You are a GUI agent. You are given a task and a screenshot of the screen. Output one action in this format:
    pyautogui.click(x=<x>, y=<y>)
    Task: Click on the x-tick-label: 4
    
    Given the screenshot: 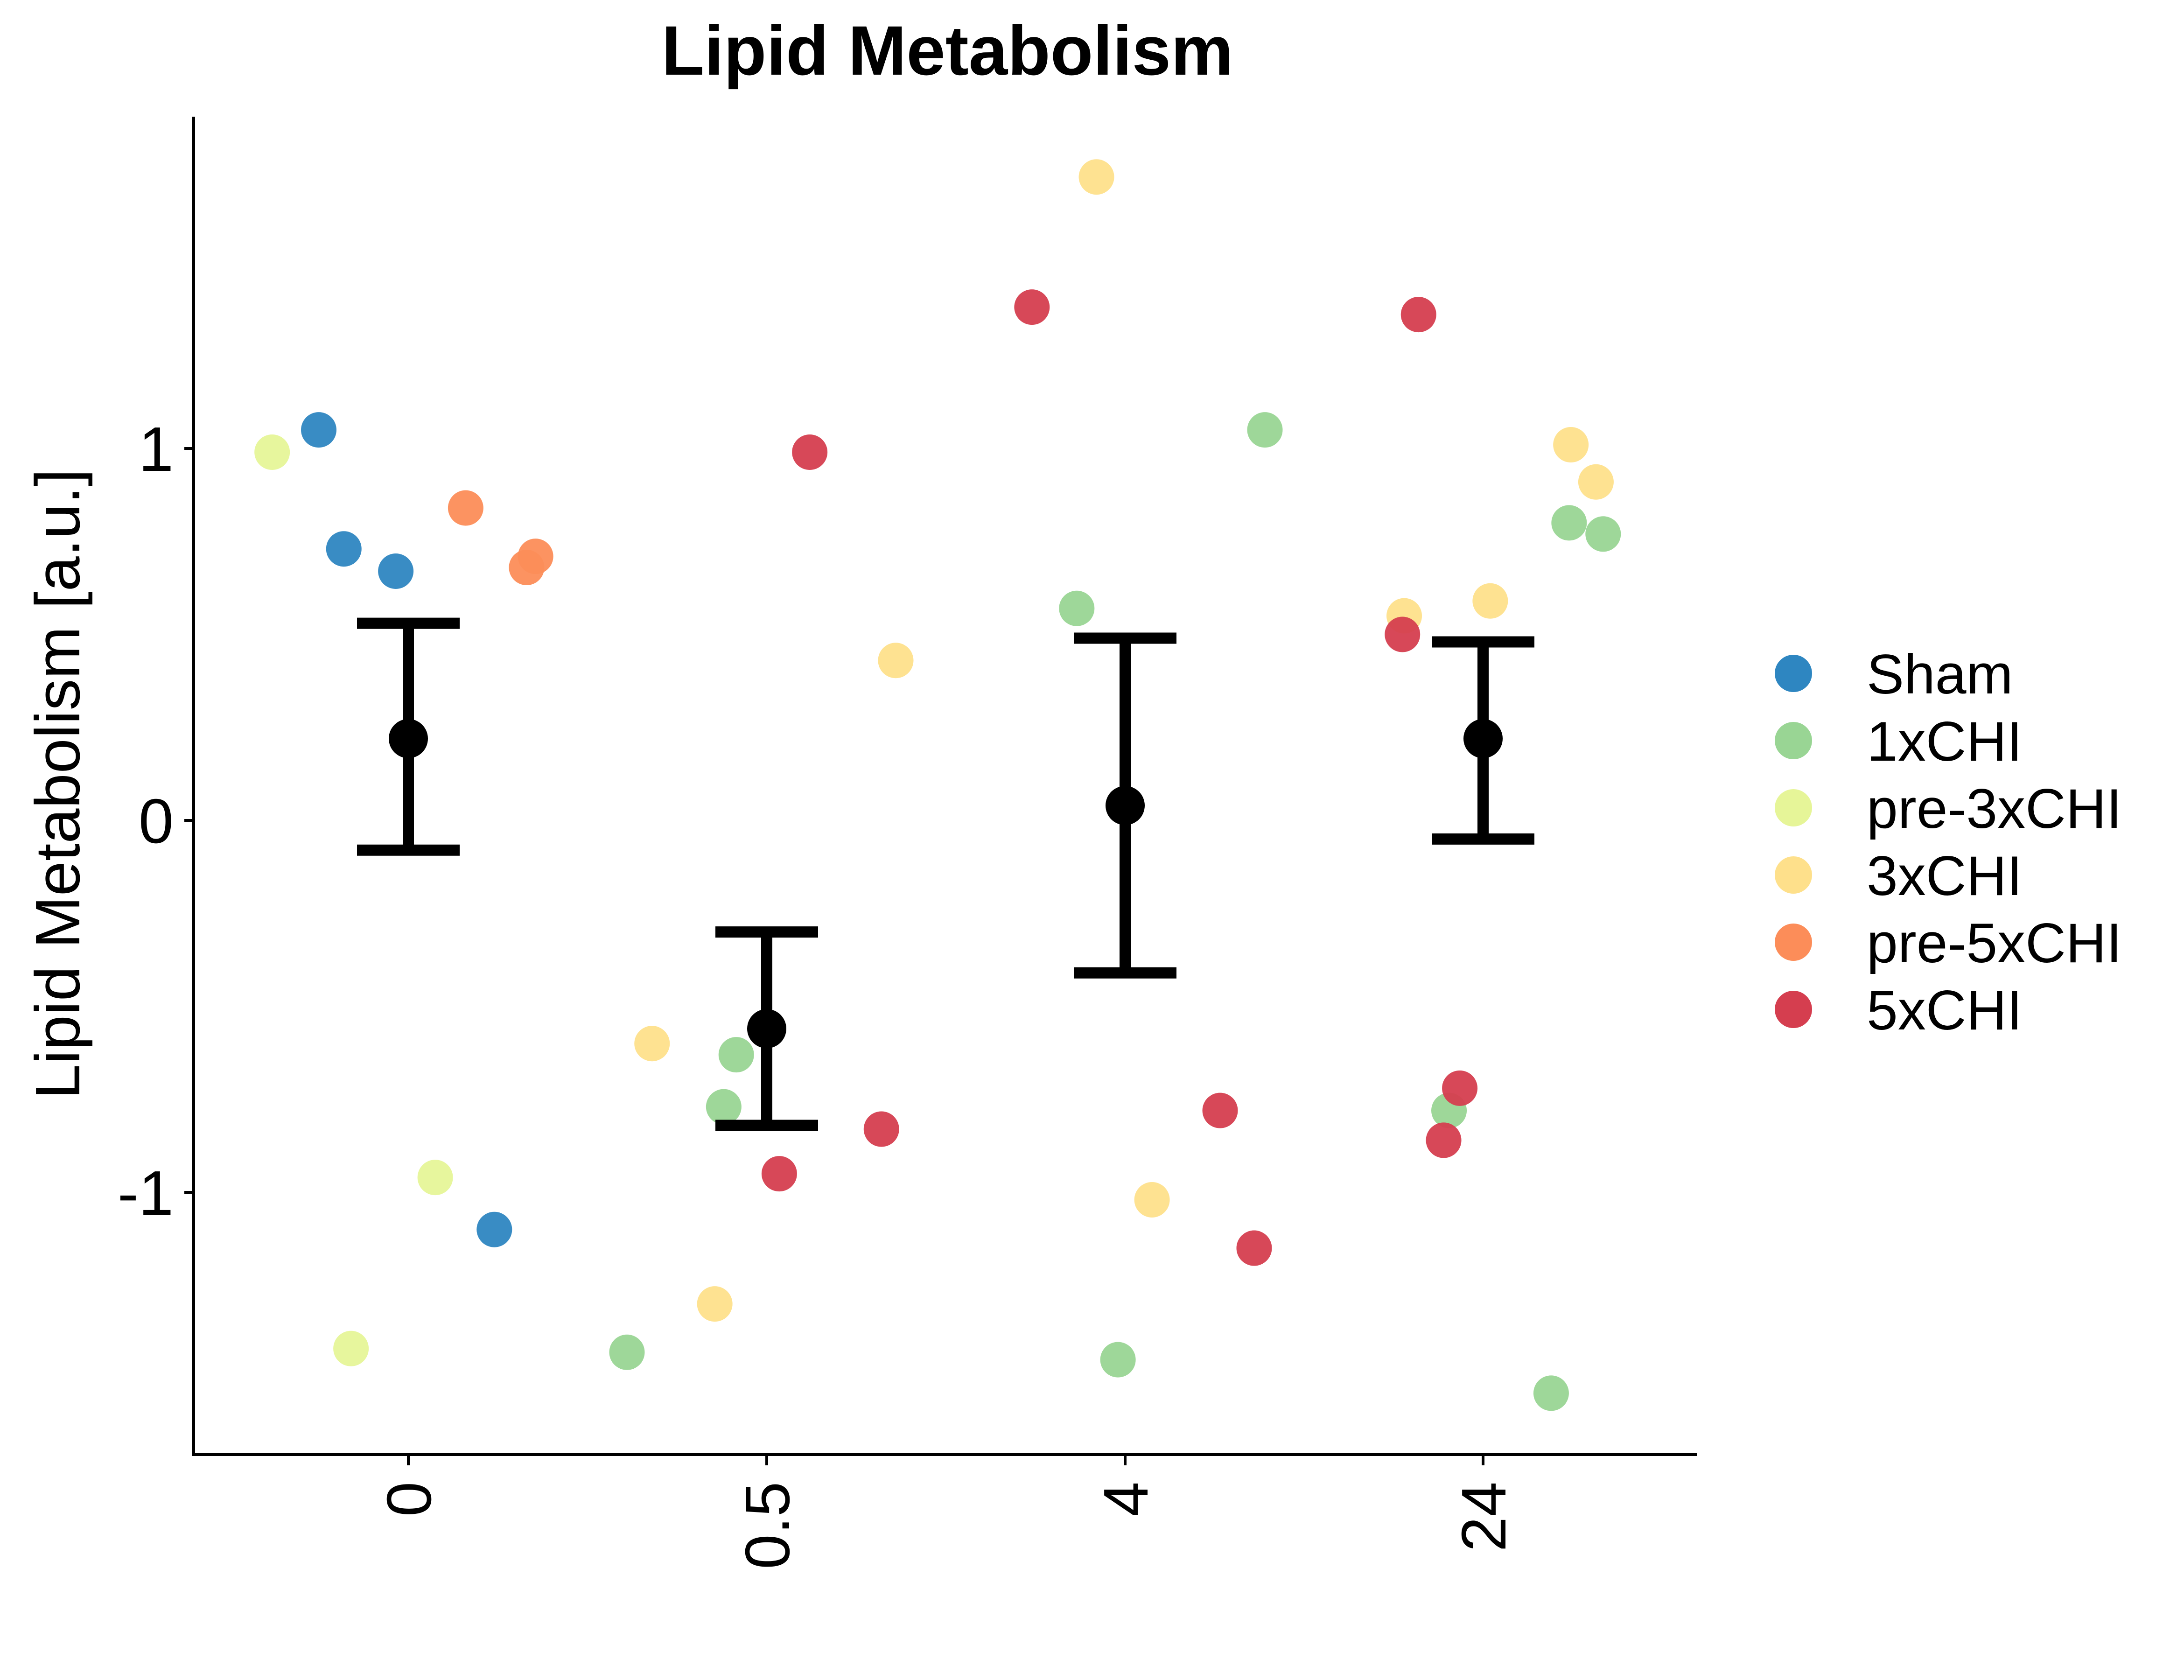 What is the action you would take?
    pyautogui.click(x=1126, y=1499)
    